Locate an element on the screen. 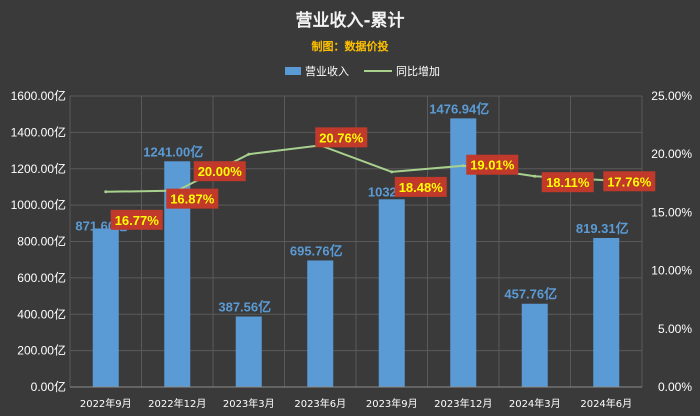 The image size is (700, 416). line-data-label: 18.11% is located at coordinates (568, 182).